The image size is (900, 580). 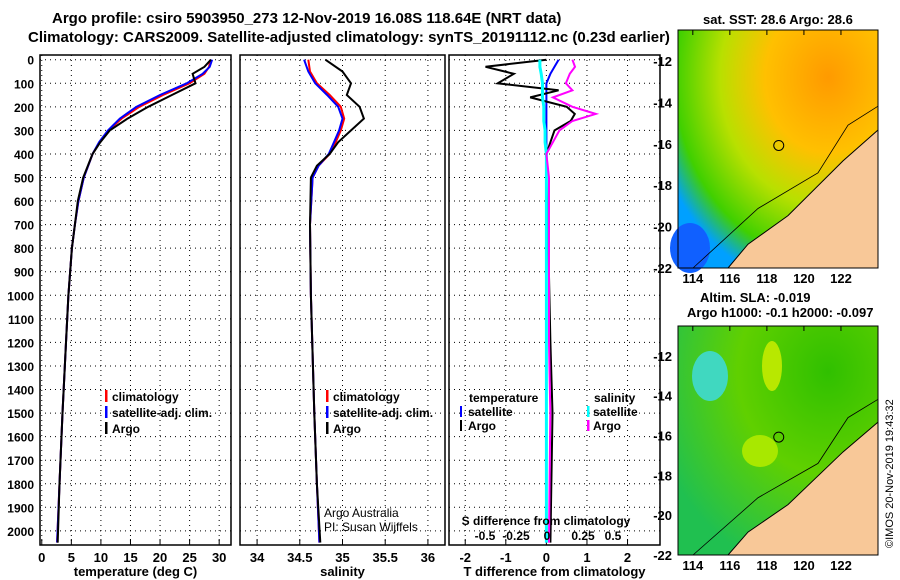 What do you see at coordinates (20, 485) in the screenshot?
I see `ytick-label: 1800` at bounding box center [20, 485].